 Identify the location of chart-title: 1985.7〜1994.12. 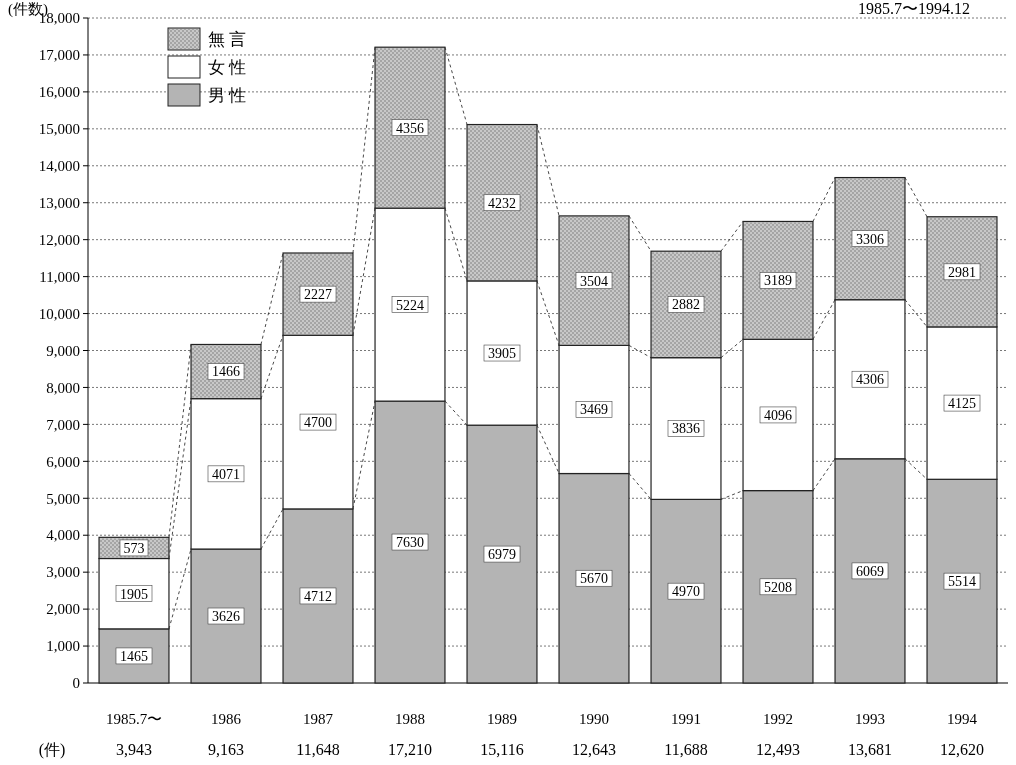
(914, 8).